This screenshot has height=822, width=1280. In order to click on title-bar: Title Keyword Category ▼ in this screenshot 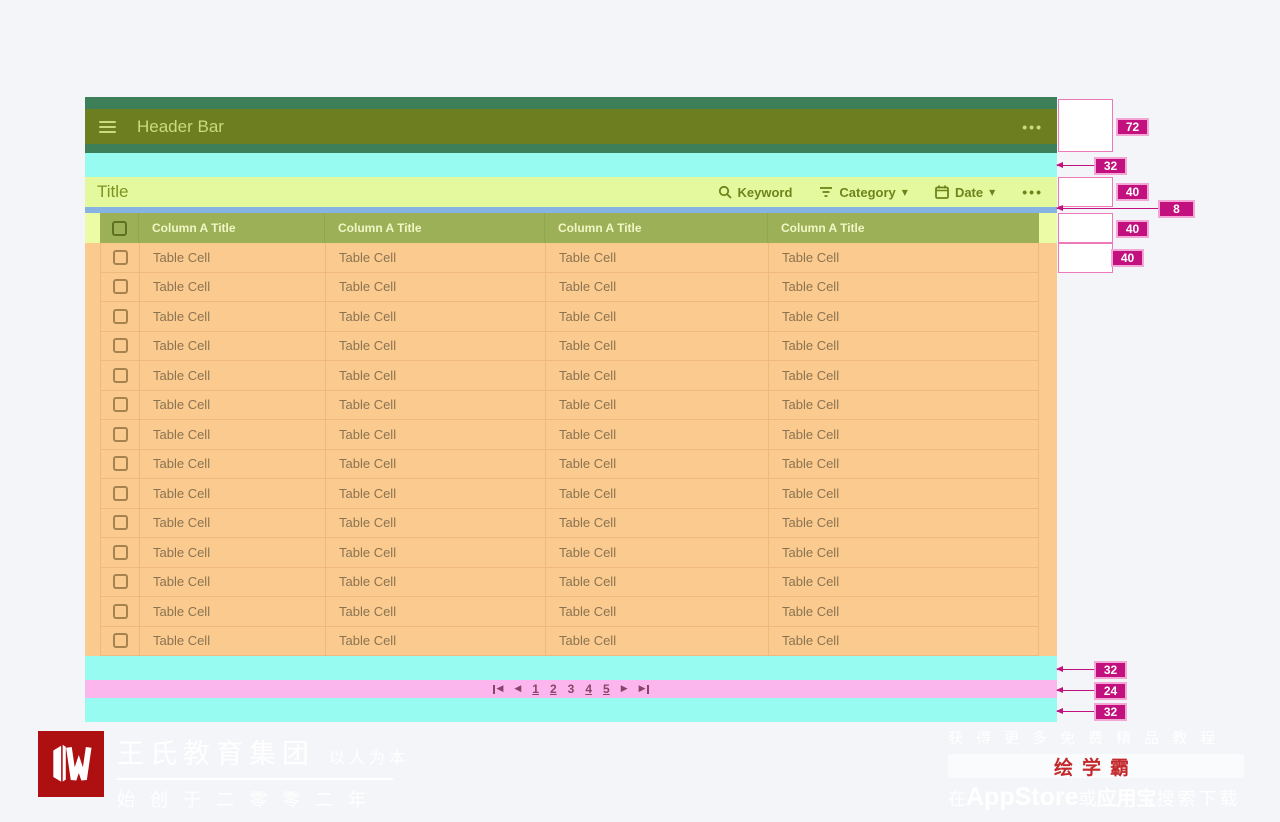, I will do `click(571, 192)`.